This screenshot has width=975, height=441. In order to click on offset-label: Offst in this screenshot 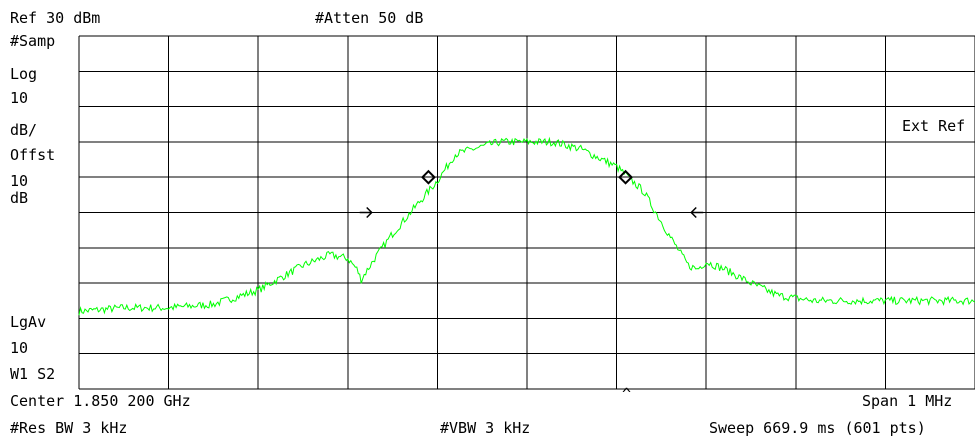, I will do `click(33, 155)`.